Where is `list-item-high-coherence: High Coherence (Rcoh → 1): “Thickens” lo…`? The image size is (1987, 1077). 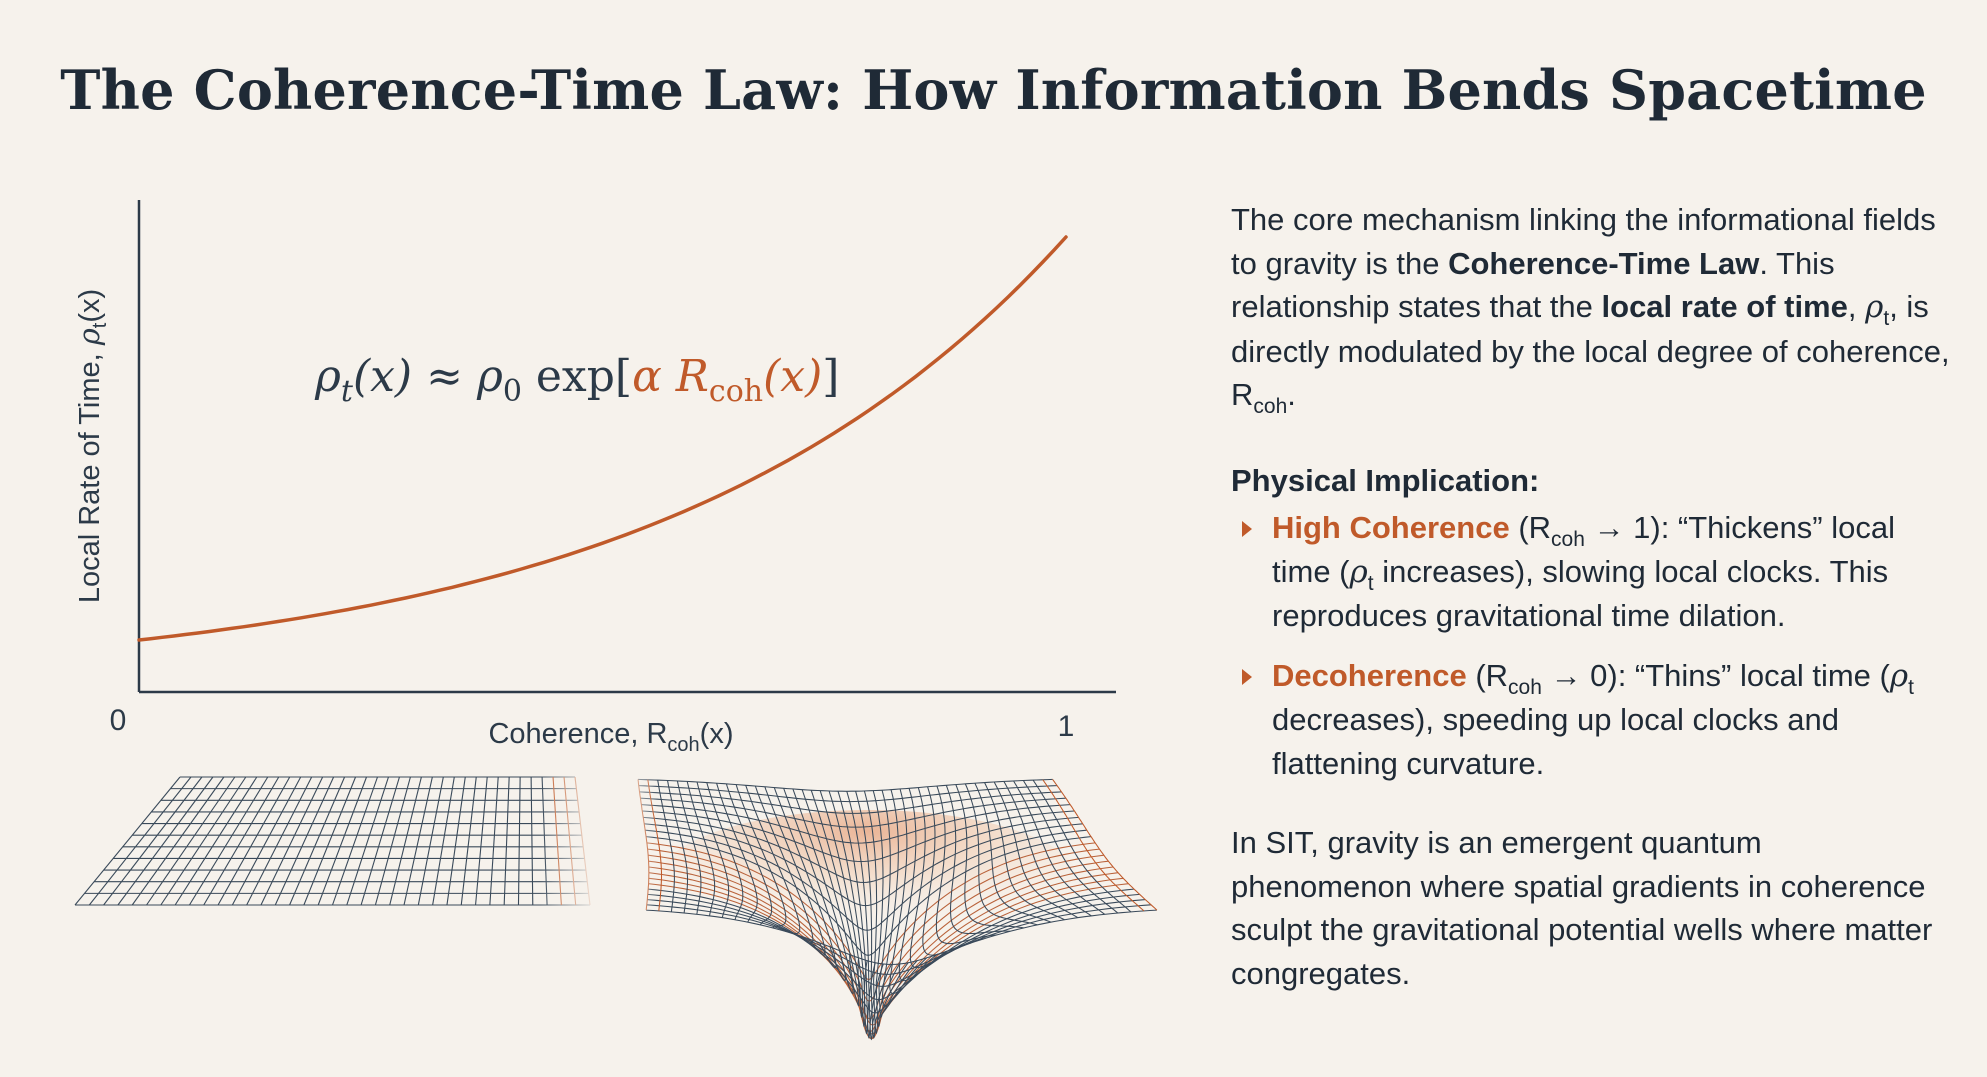 list-item-high-coherence: High Coherence (Rcoh → 1): “Thickens” lo… is located at coordinates (1591, 572).